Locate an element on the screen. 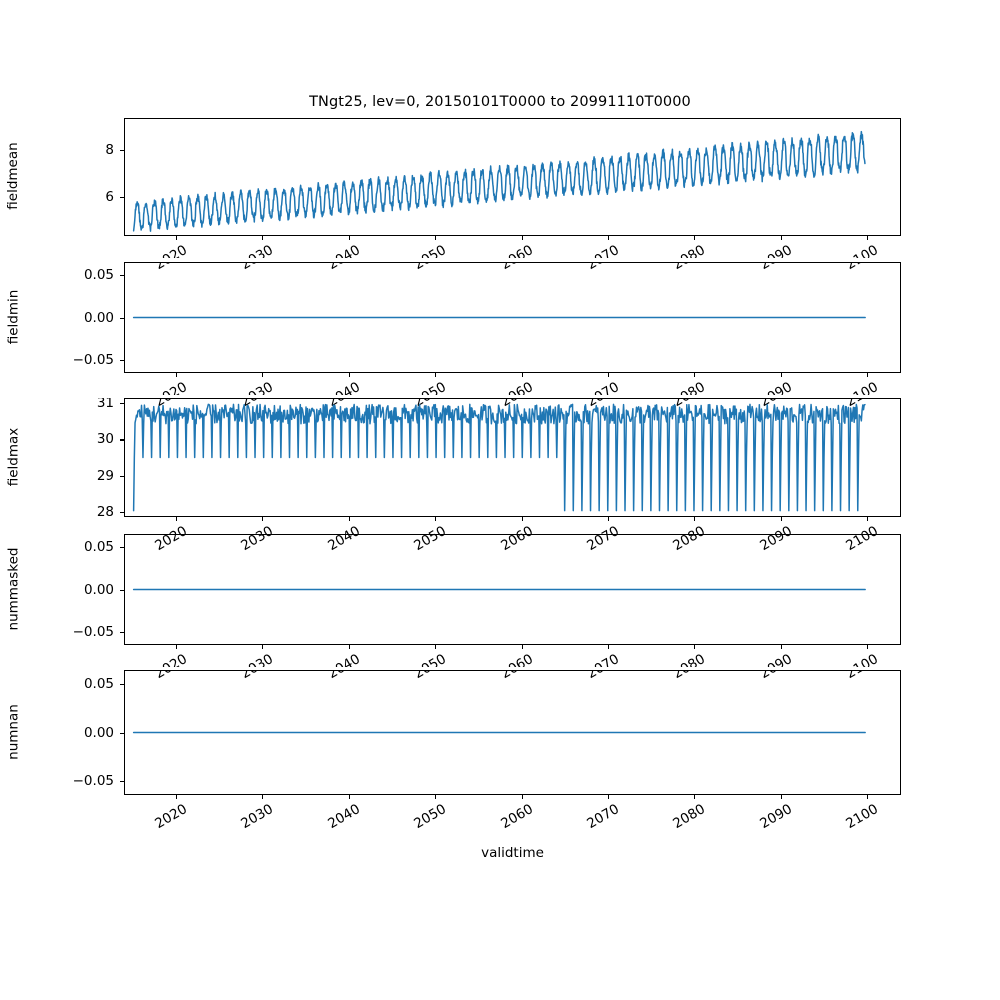  panel-nummasked is located at coordinates (512, 589).